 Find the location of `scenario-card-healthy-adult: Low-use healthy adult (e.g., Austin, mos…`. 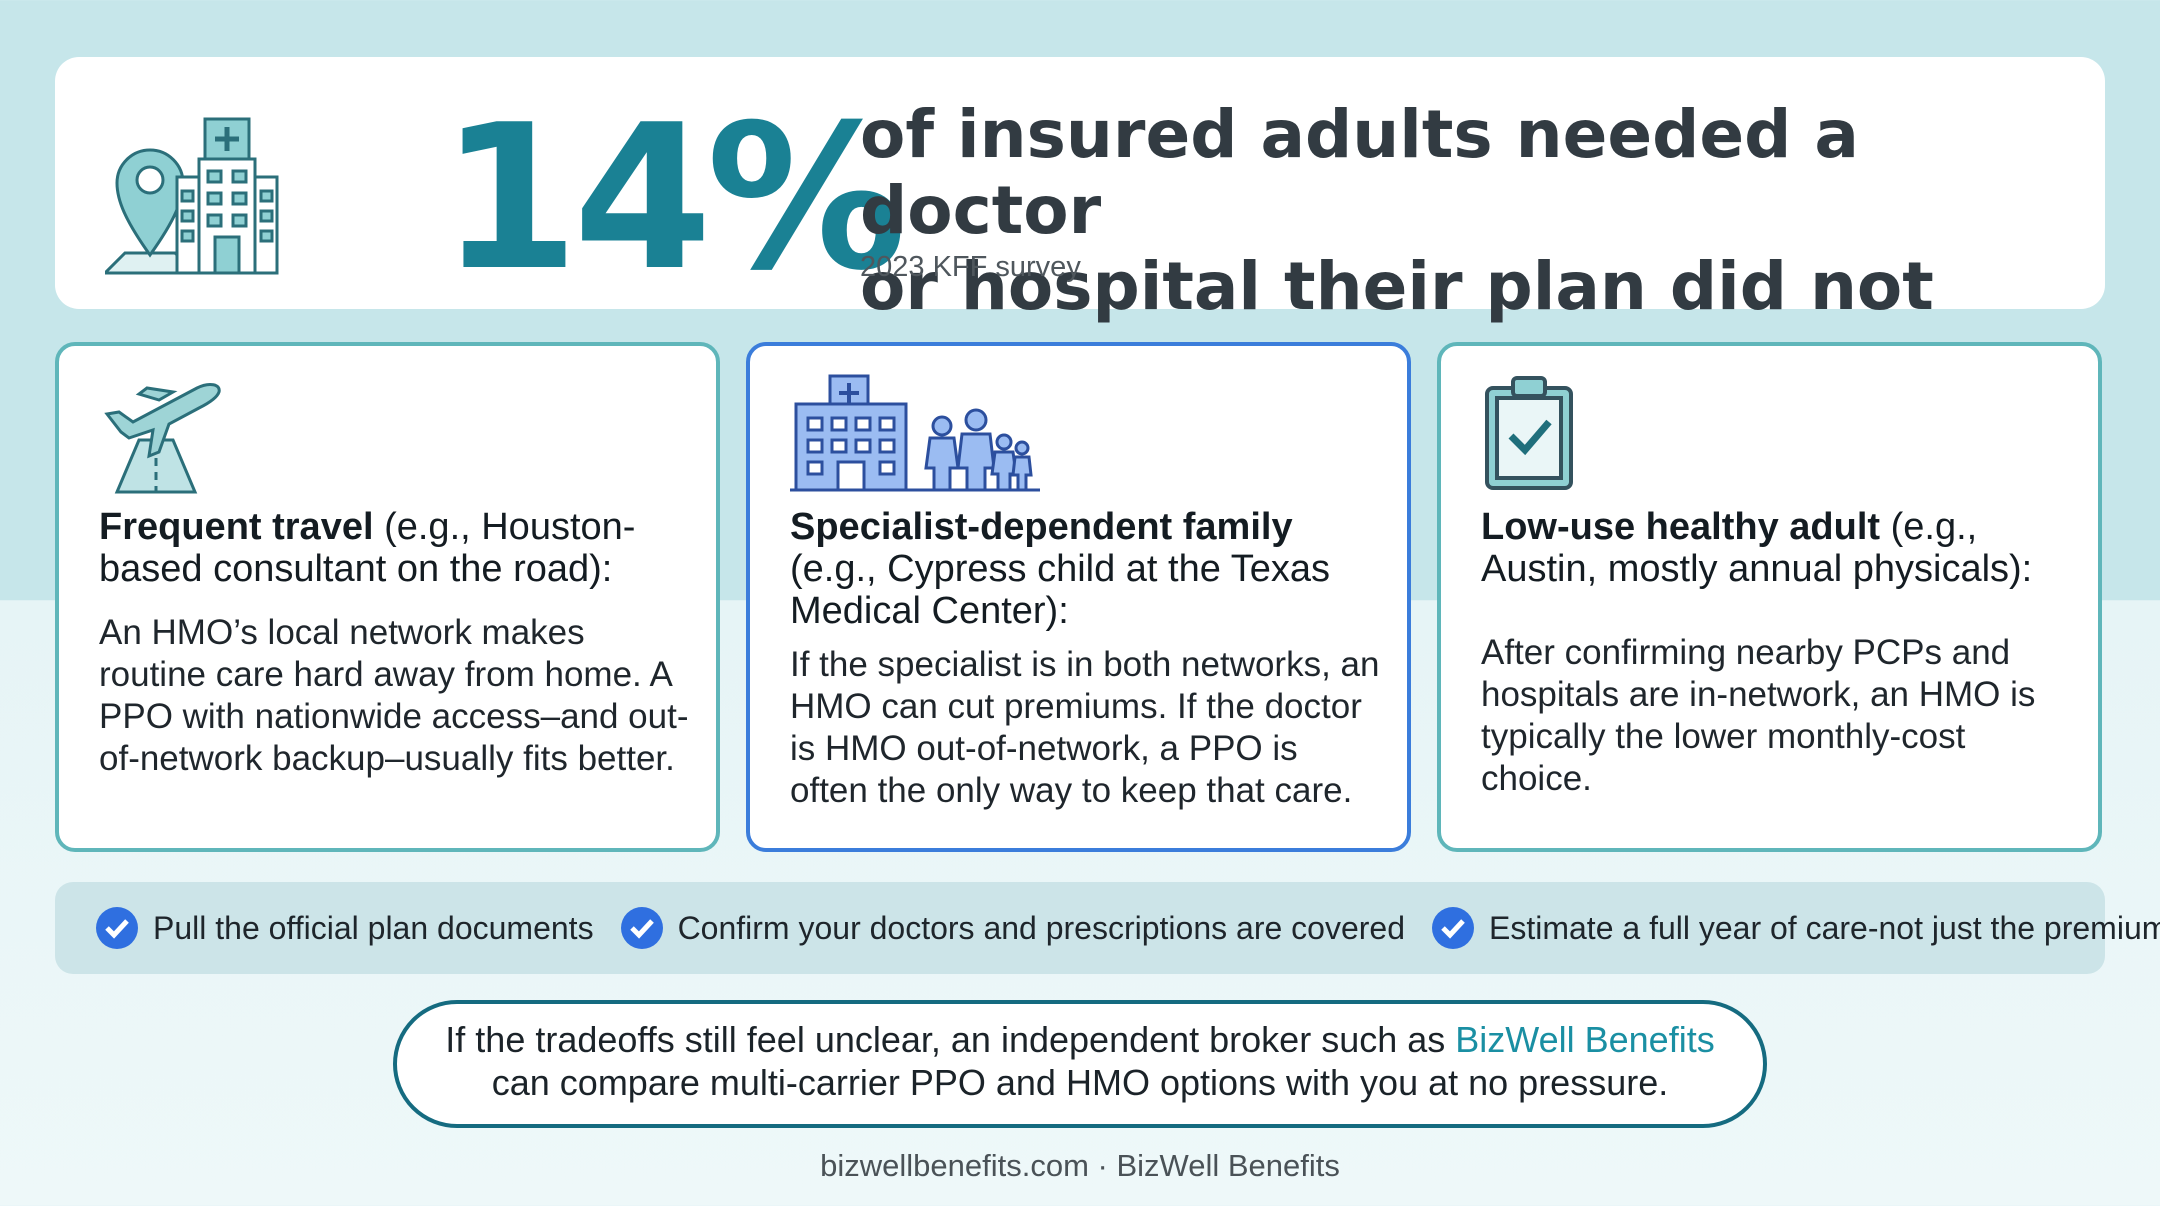

scenario-card-healthy-adult: Low-use healthy adult (e.g., Austin, mos… is located at coordinates (1769, 597).